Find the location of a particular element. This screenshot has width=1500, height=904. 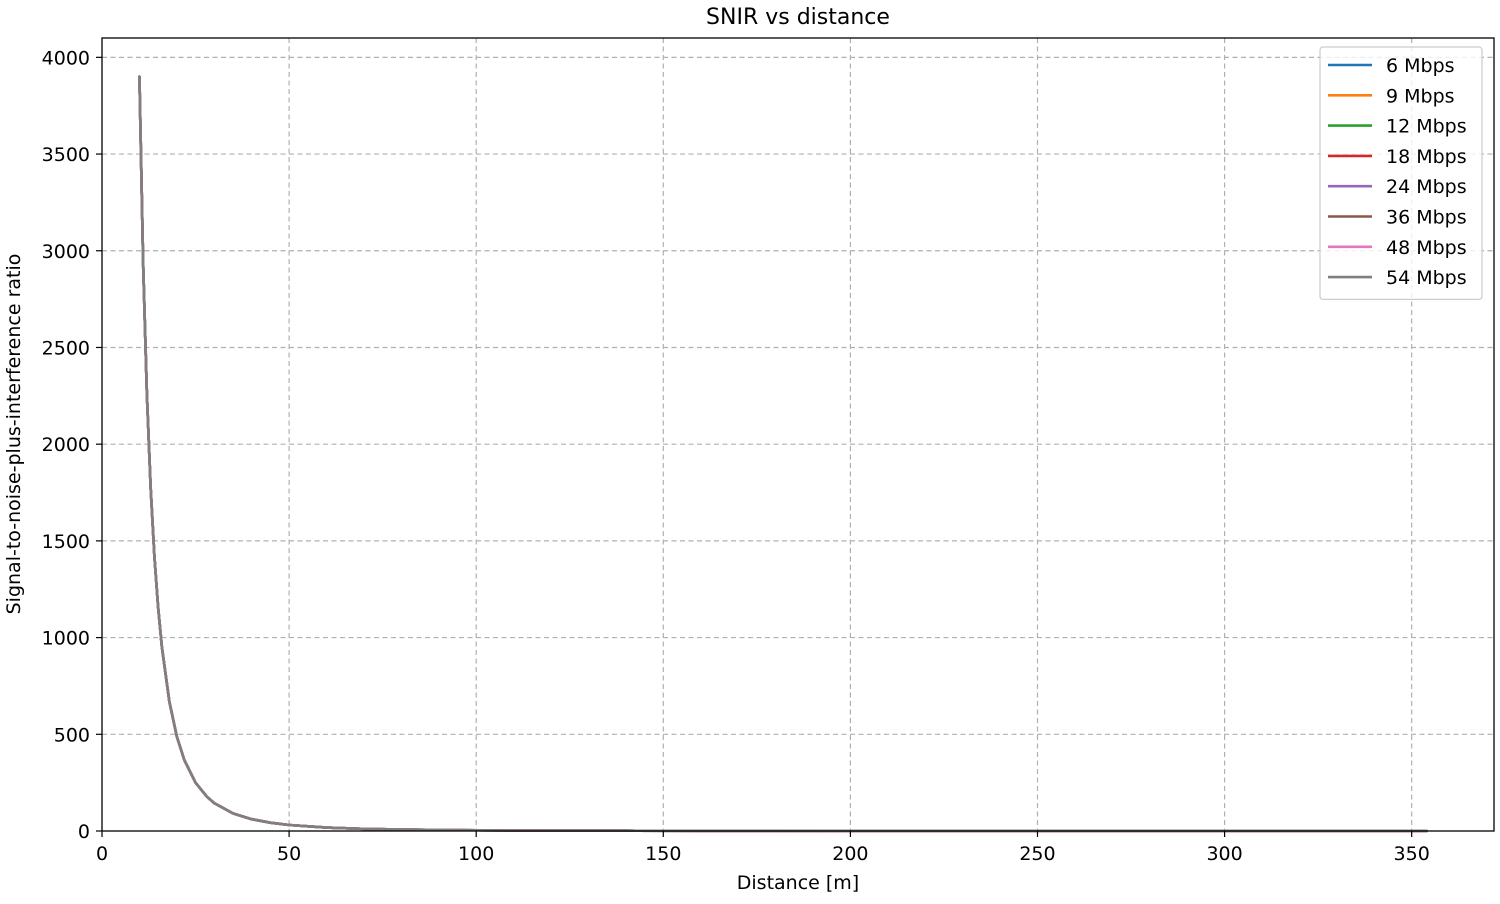

x-tick-label: 300 is located at coordinates (1224, 854).